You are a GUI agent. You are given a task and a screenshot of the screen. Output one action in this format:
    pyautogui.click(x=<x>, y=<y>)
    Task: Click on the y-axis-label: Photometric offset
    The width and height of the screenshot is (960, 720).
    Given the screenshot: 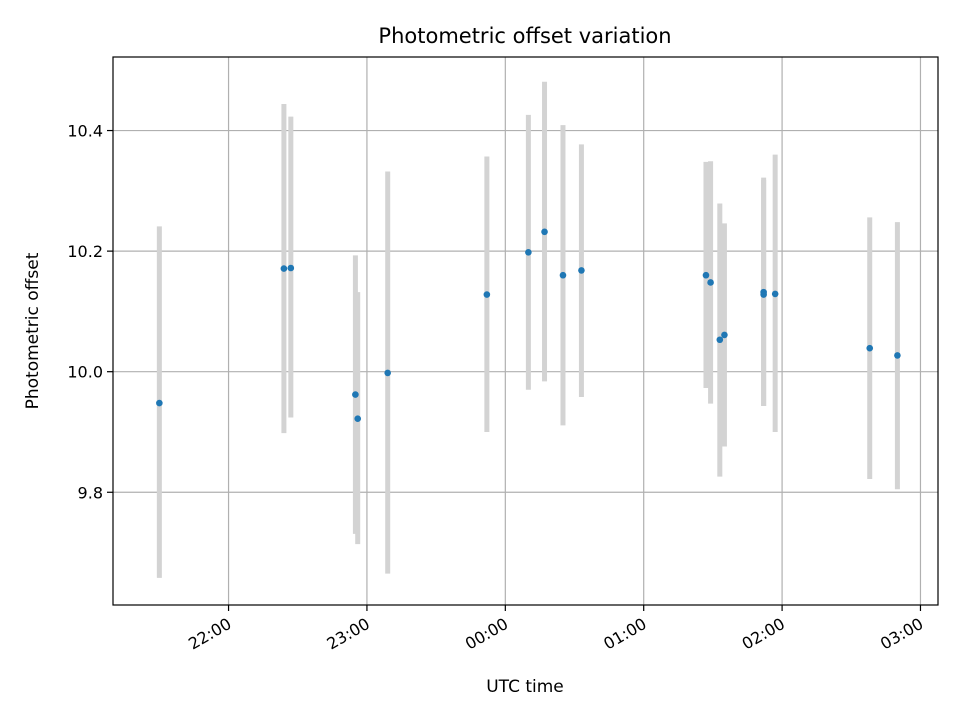 What is the action you would take?
    pyautogui.click(x=33, y=330)
    